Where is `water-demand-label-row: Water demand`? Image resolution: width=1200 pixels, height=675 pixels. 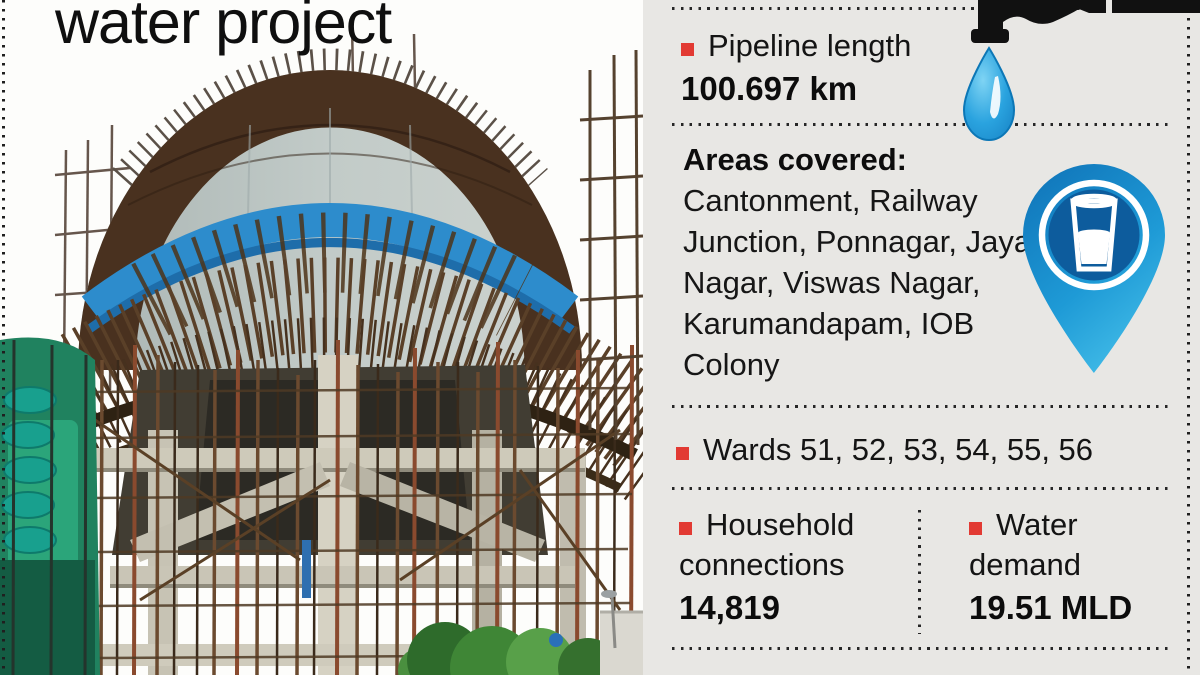
water-demand-label-row: Water demand is located at coordinates (1054, 545).